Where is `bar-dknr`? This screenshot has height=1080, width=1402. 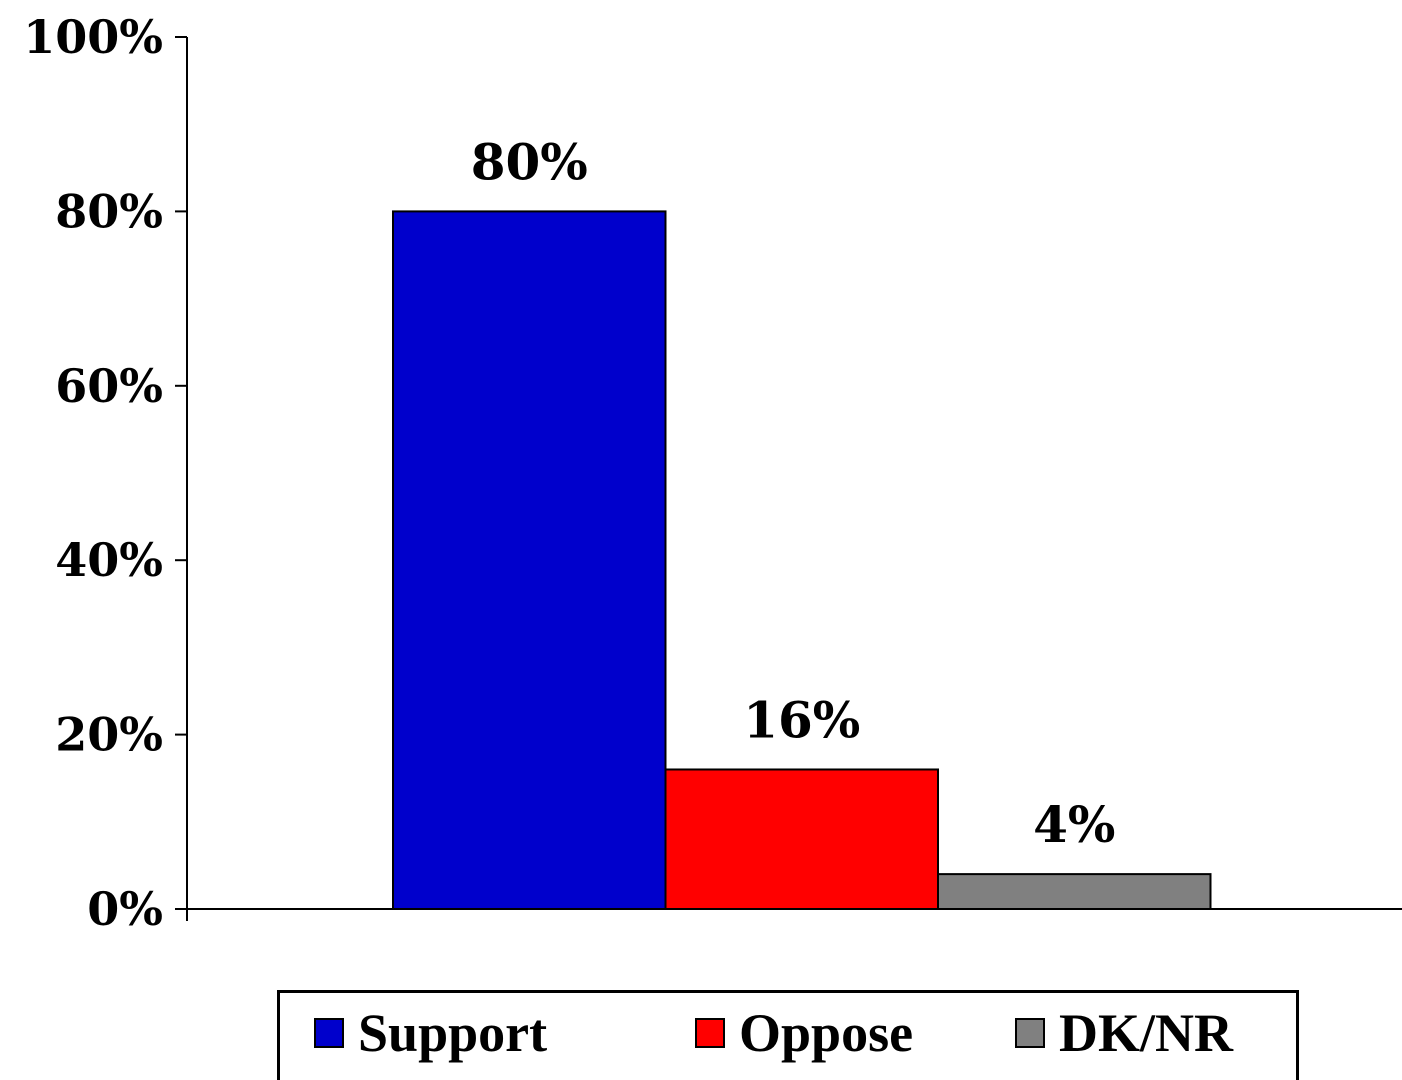
bar-dknr is located at coordinates (1074, 891).